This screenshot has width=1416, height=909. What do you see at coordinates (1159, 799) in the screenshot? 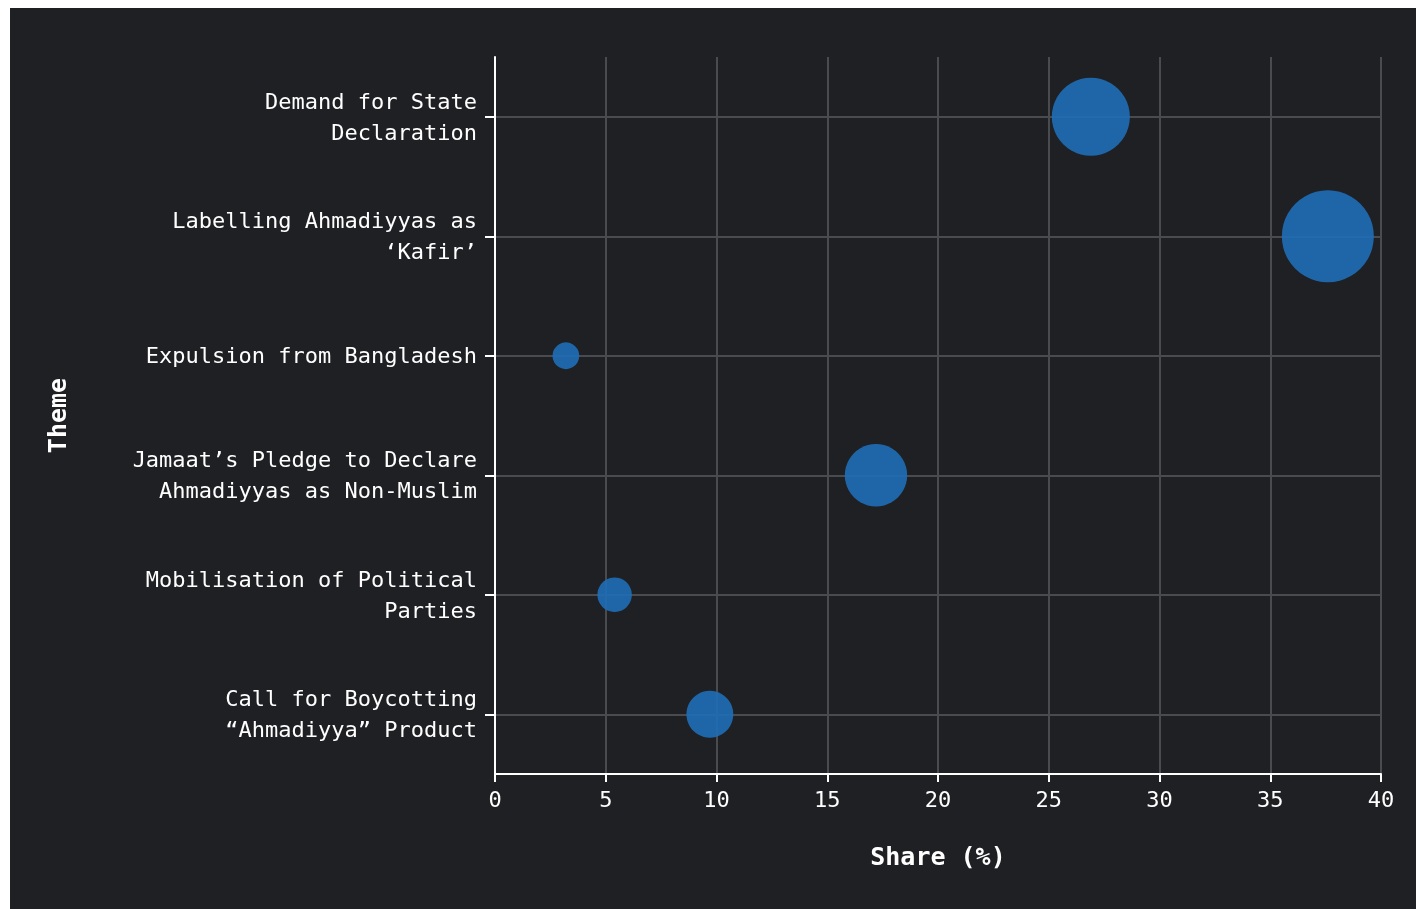
I see `x-tick-label: 30` at bounding box center [1159, 799].